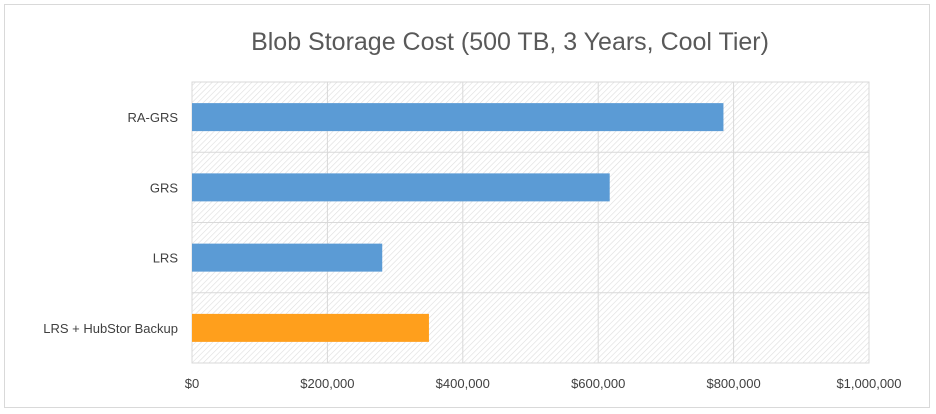 The height and width of the screenshot is (414, 936). I want to click on category-label: LRS, so click(166, 258).